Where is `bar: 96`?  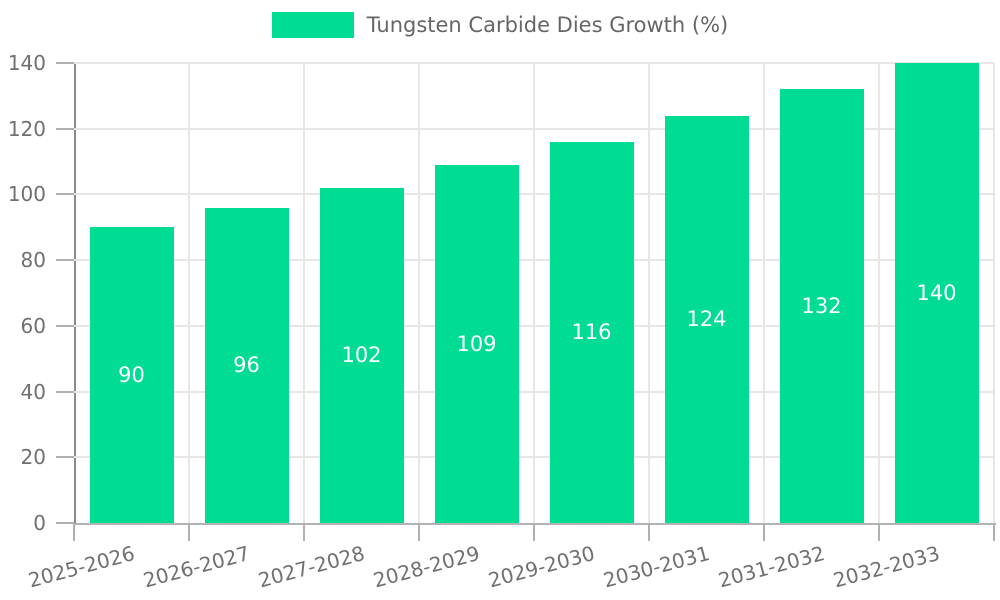 bar: 96 is located at coordinates (246, 365).